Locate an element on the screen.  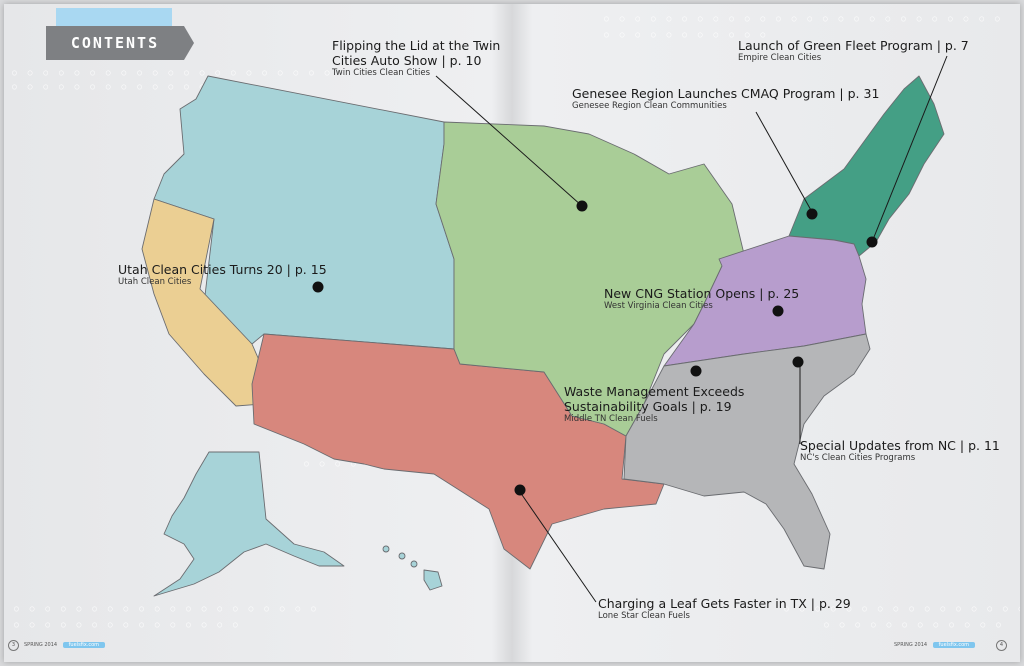
pin-utah is located at coordinates (318, 287).